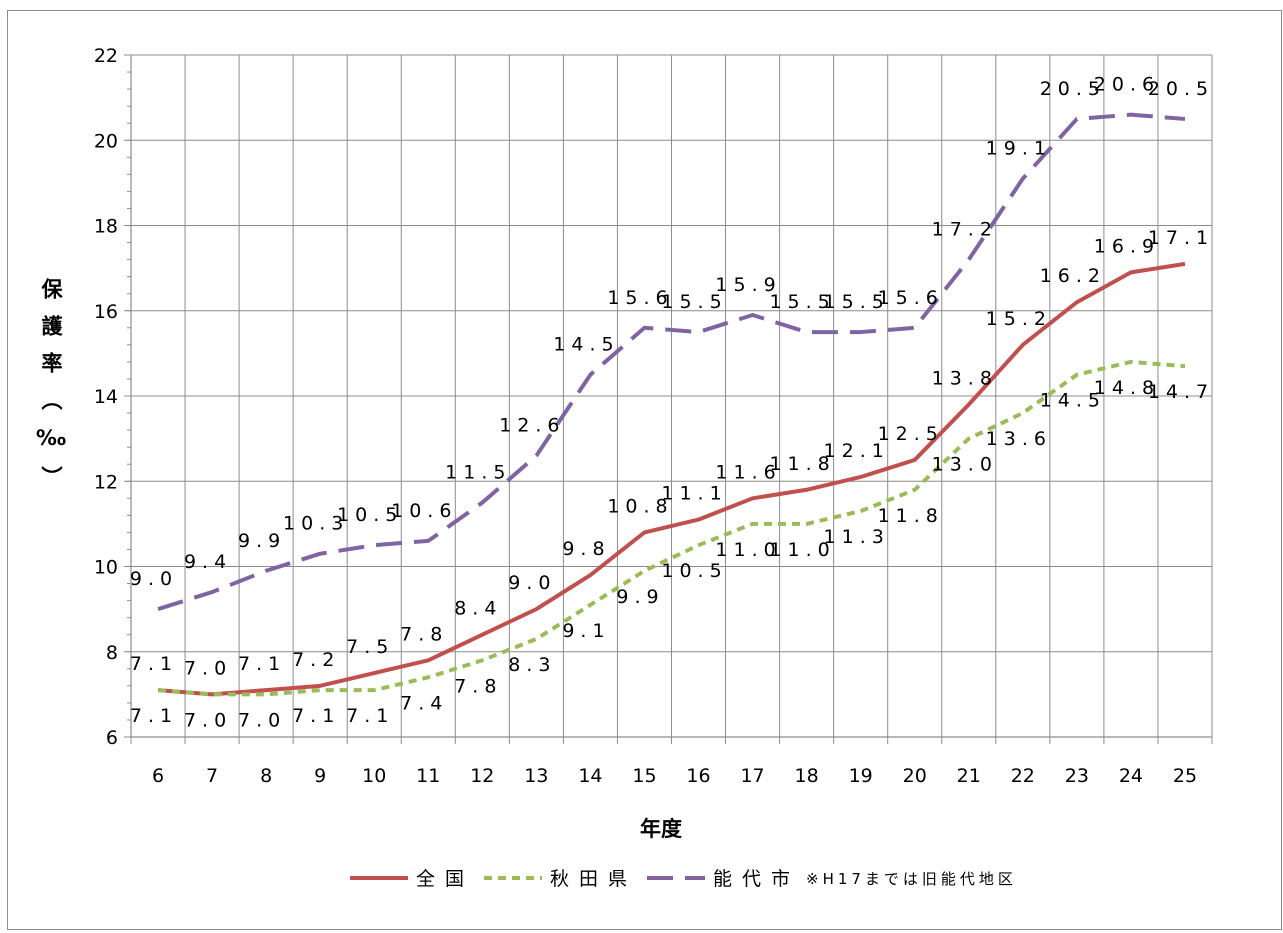  Describe the element at coordinates (266, 776) in the screenshot. I see `x-tick-label: 8` at that location.